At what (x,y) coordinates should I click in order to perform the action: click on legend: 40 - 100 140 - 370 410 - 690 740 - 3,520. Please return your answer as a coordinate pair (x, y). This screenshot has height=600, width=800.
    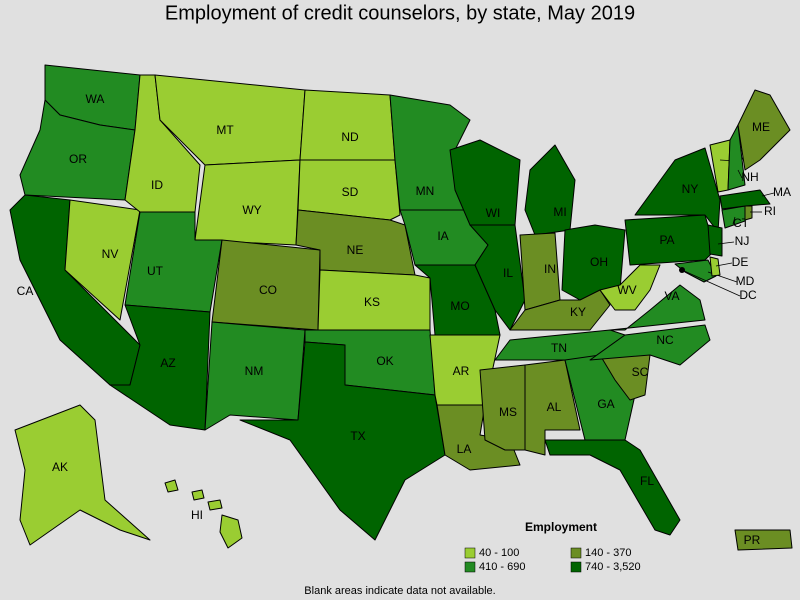
    Looking at the image, I should click on (552, 560).